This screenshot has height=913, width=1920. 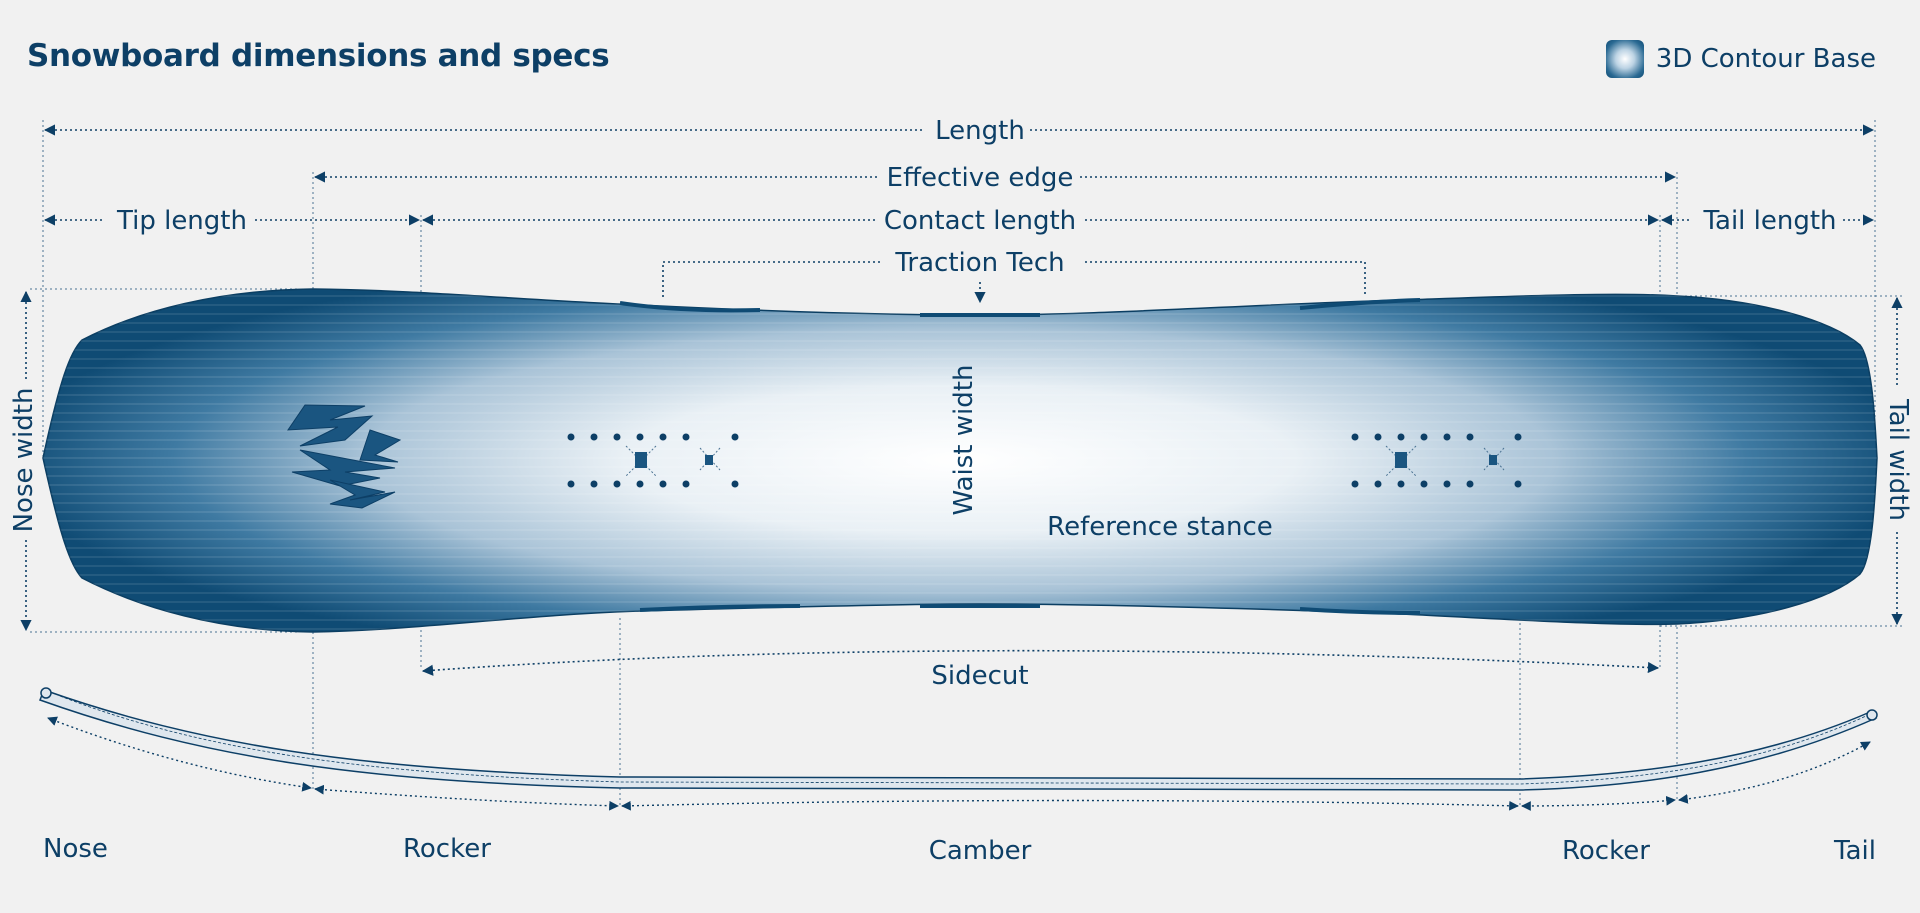 I want to click on label-waist-width: Waist width, so click(x=964, y=440).